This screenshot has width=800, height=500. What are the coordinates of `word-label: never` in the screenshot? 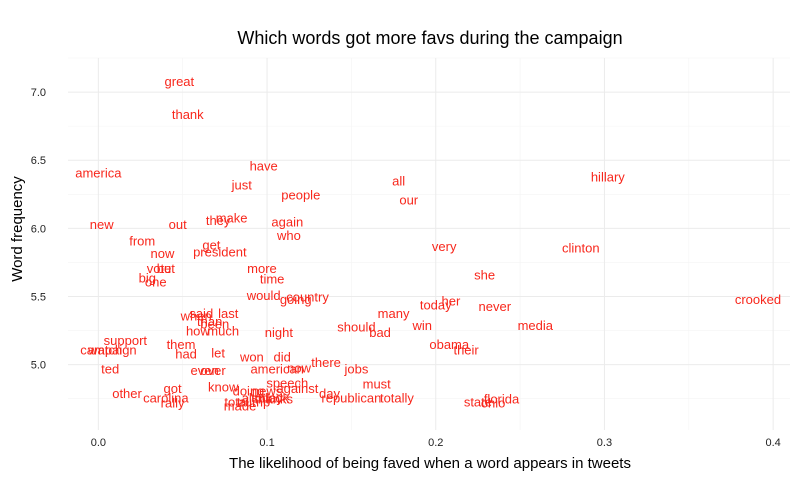 It's located at (495, 306).